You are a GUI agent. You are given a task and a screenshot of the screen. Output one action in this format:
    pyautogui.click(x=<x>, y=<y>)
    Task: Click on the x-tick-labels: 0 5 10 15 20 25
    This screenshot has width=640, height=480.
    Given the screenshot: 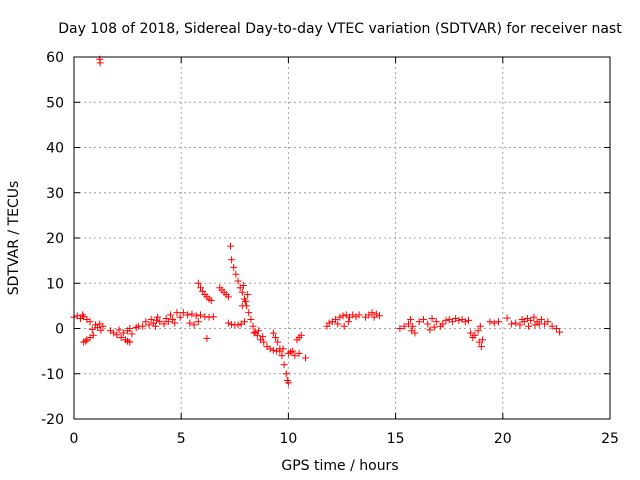 What is the action you would take?
    pyautogui.click(x=344, y=439)
    